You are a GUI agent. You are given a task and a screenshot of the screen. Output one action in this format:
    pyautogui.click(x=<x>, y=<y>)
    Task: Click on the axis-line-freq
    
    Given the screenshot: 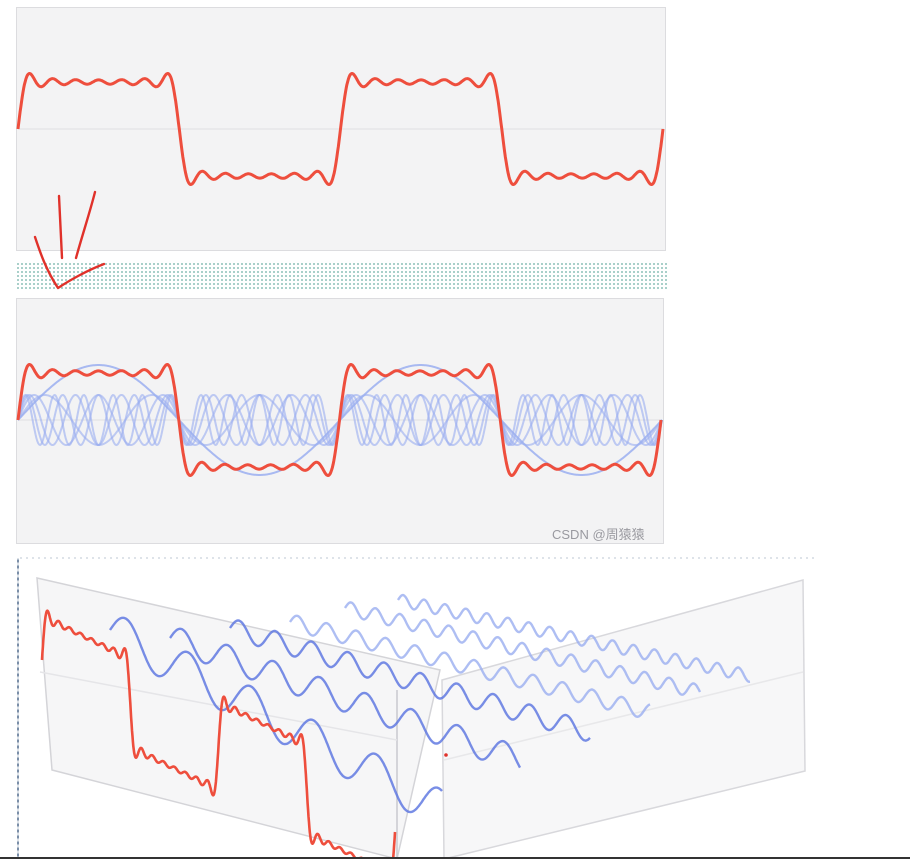 What is the action you would take?
    pyautogui.click(x=623, y=716)
    